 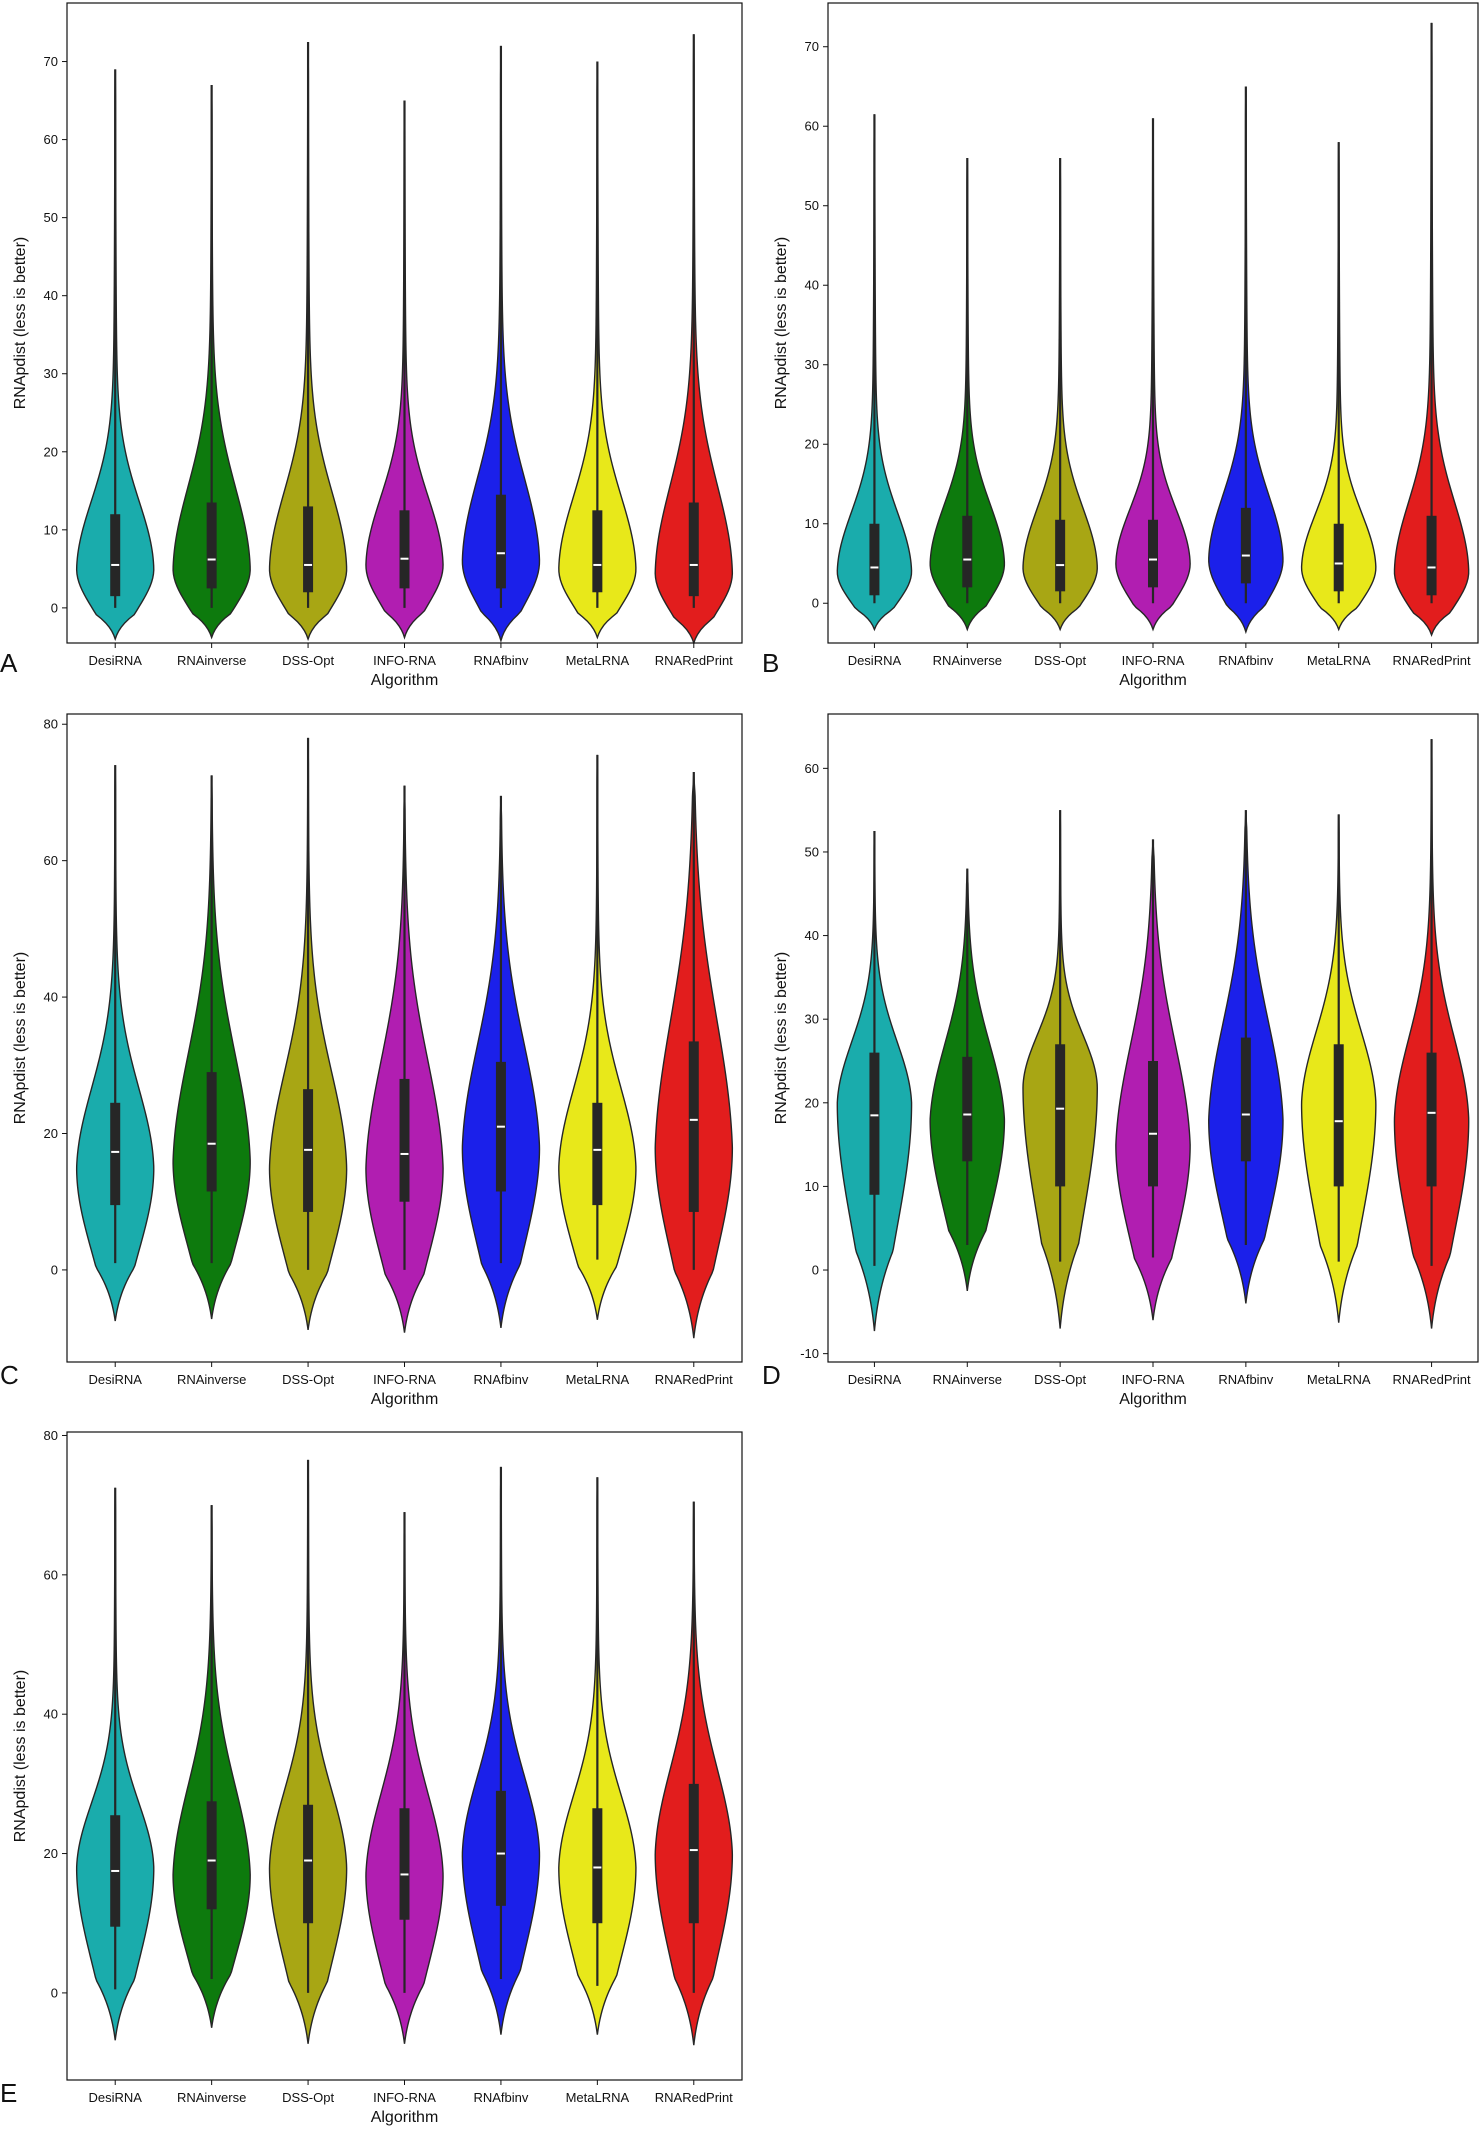 I want to click on y-tick-label: 10, so click(x=812, y=1186).